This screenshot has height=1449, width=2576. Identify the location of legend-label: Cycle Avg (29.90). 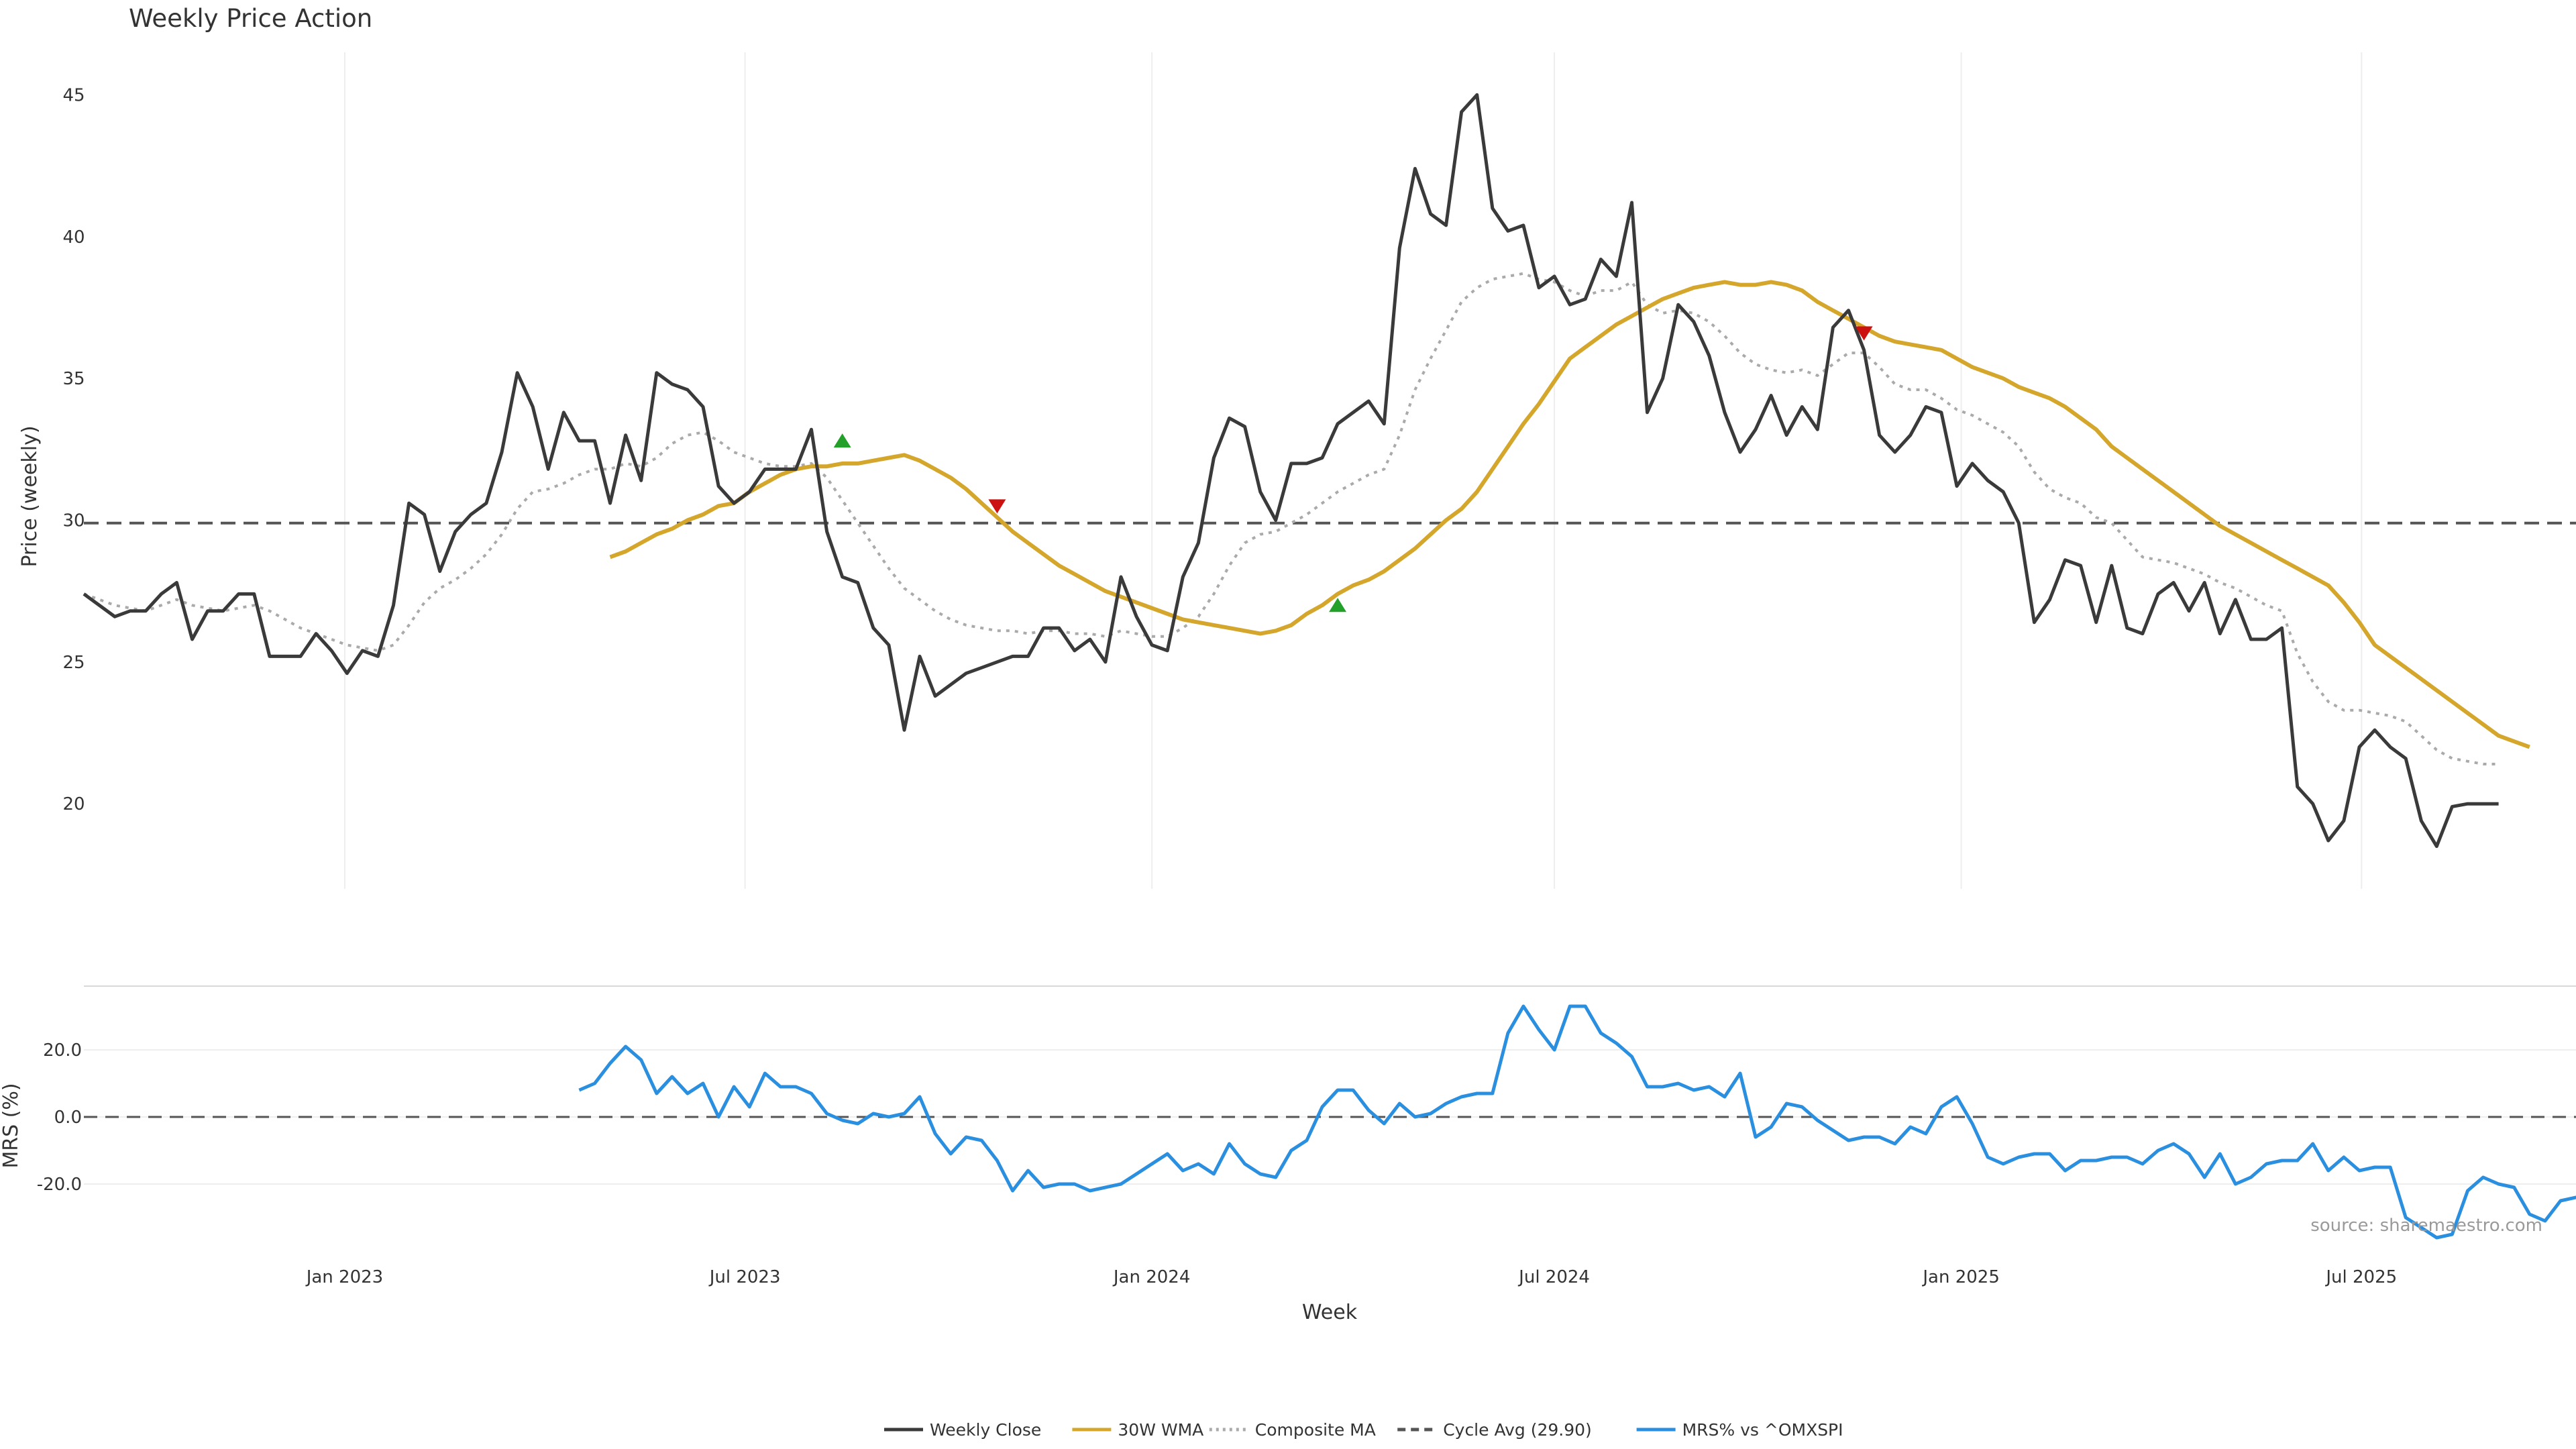
(1517, 1430).